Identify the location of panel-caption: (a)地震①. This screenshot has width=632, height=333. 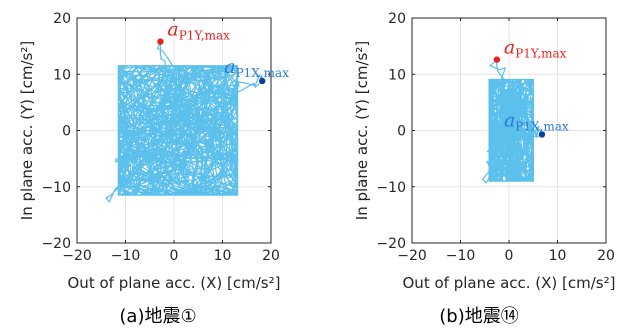
(157, 316).